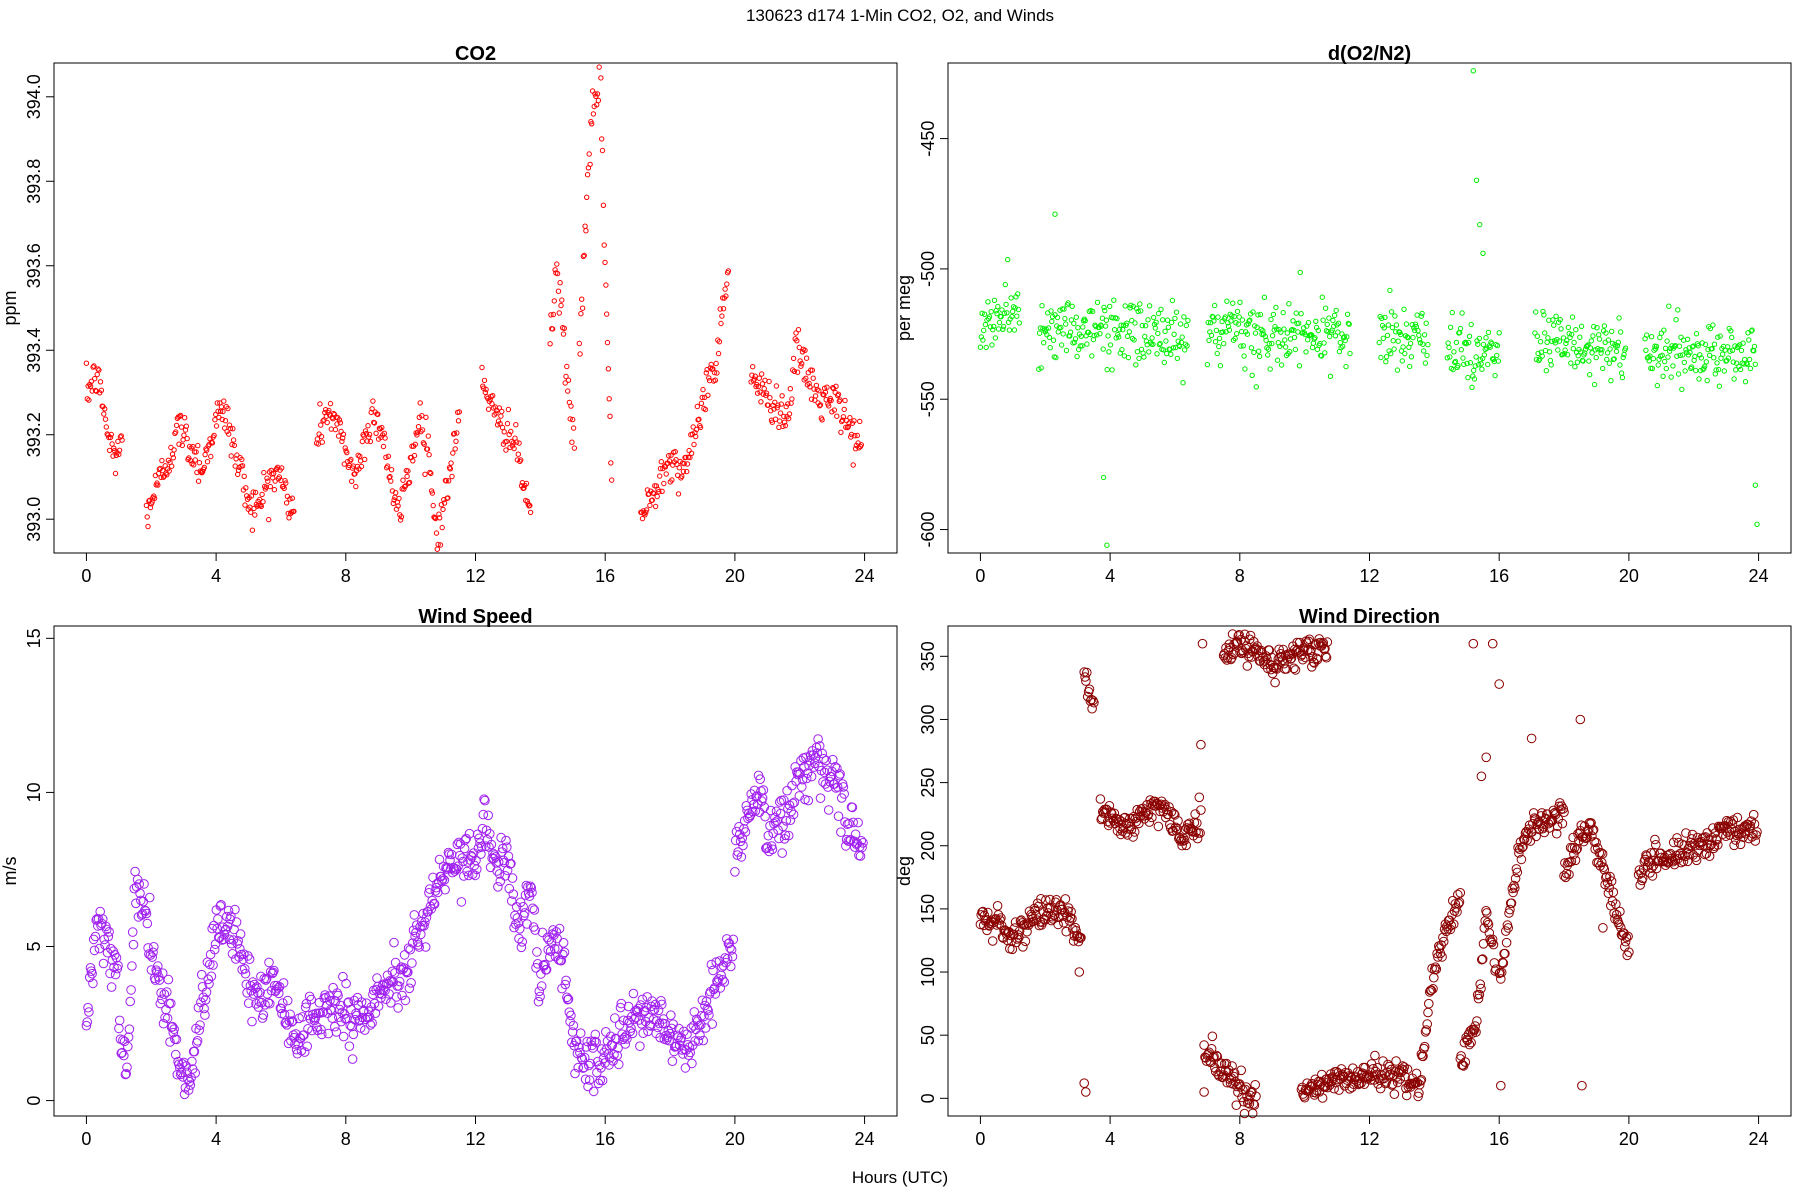 Image resolution: width=1800 pixels, height=1200 pixels. I want to click on y-tick-label: 394.0, so click(34, 96).